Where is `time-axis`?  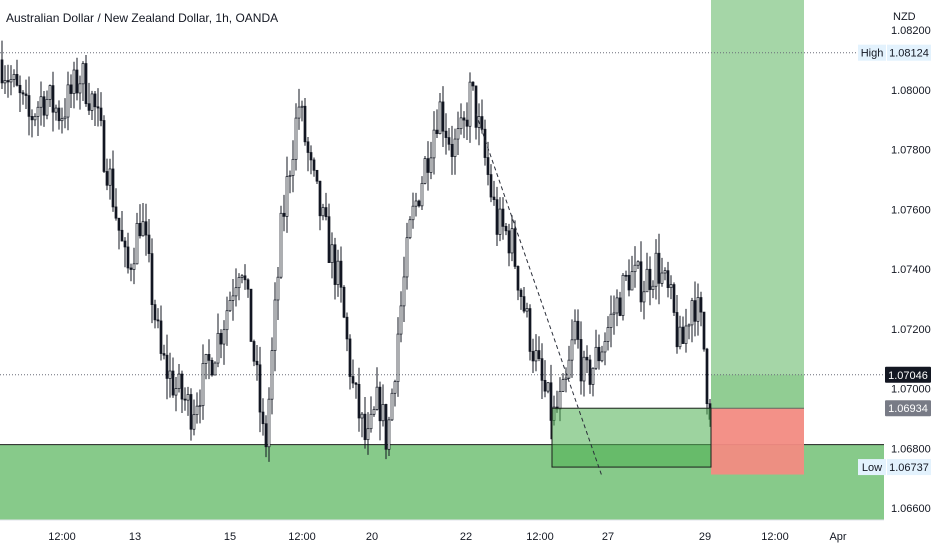 time-axis is located at coordinates (442, 535).